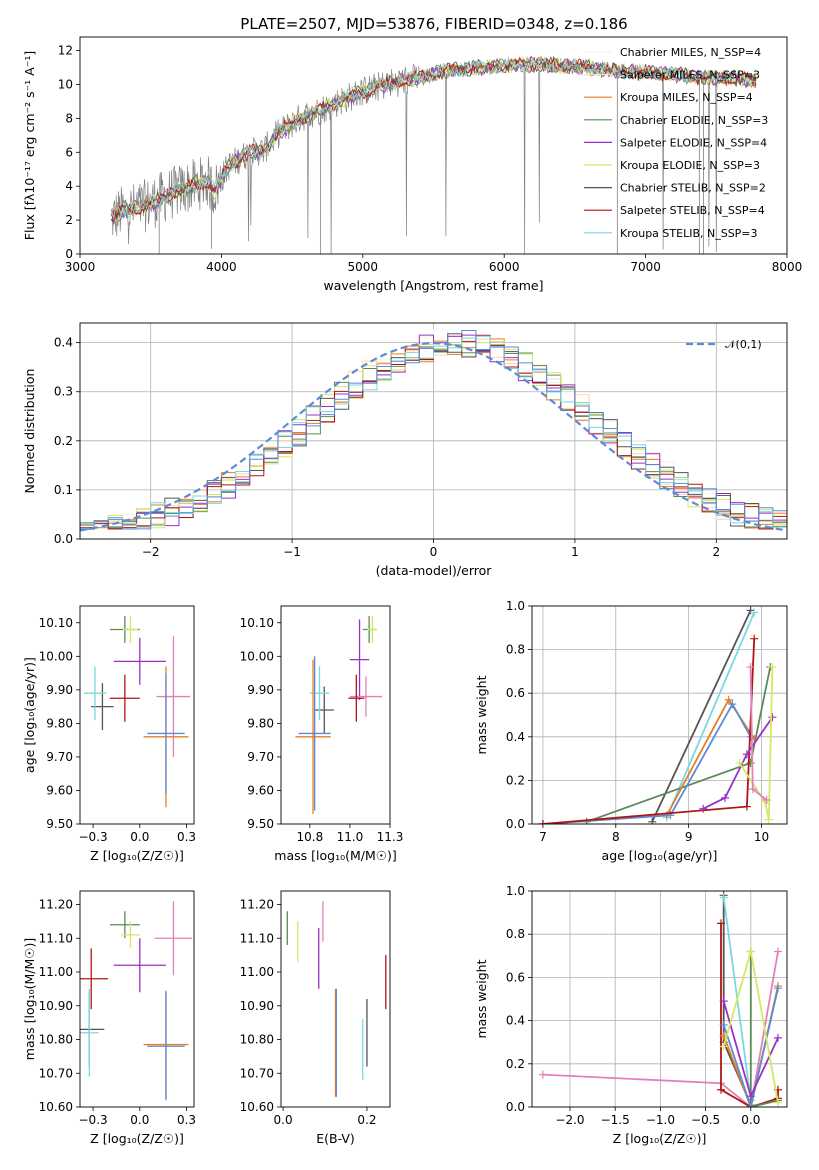  I want to click on legend-label: Salpeter ELODIE, N_SSP=4, so click(693, 142).